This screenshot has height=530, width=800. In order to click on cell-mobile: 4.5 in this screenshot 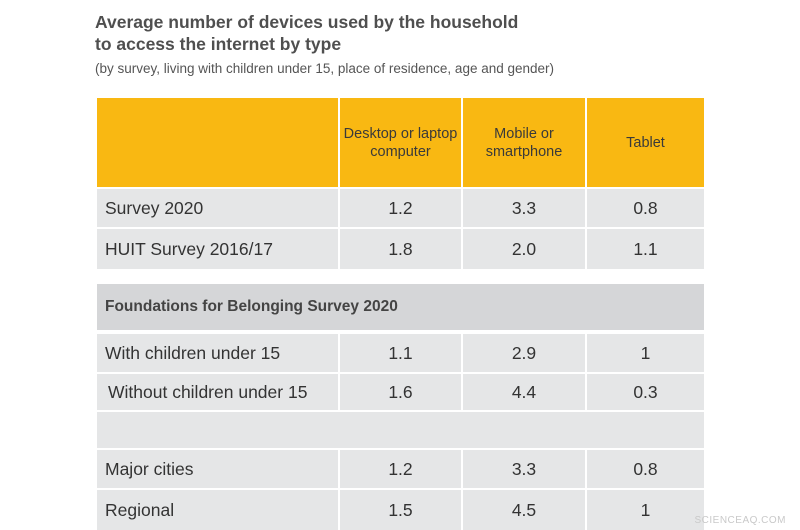, I will do `click(524, 510)`.